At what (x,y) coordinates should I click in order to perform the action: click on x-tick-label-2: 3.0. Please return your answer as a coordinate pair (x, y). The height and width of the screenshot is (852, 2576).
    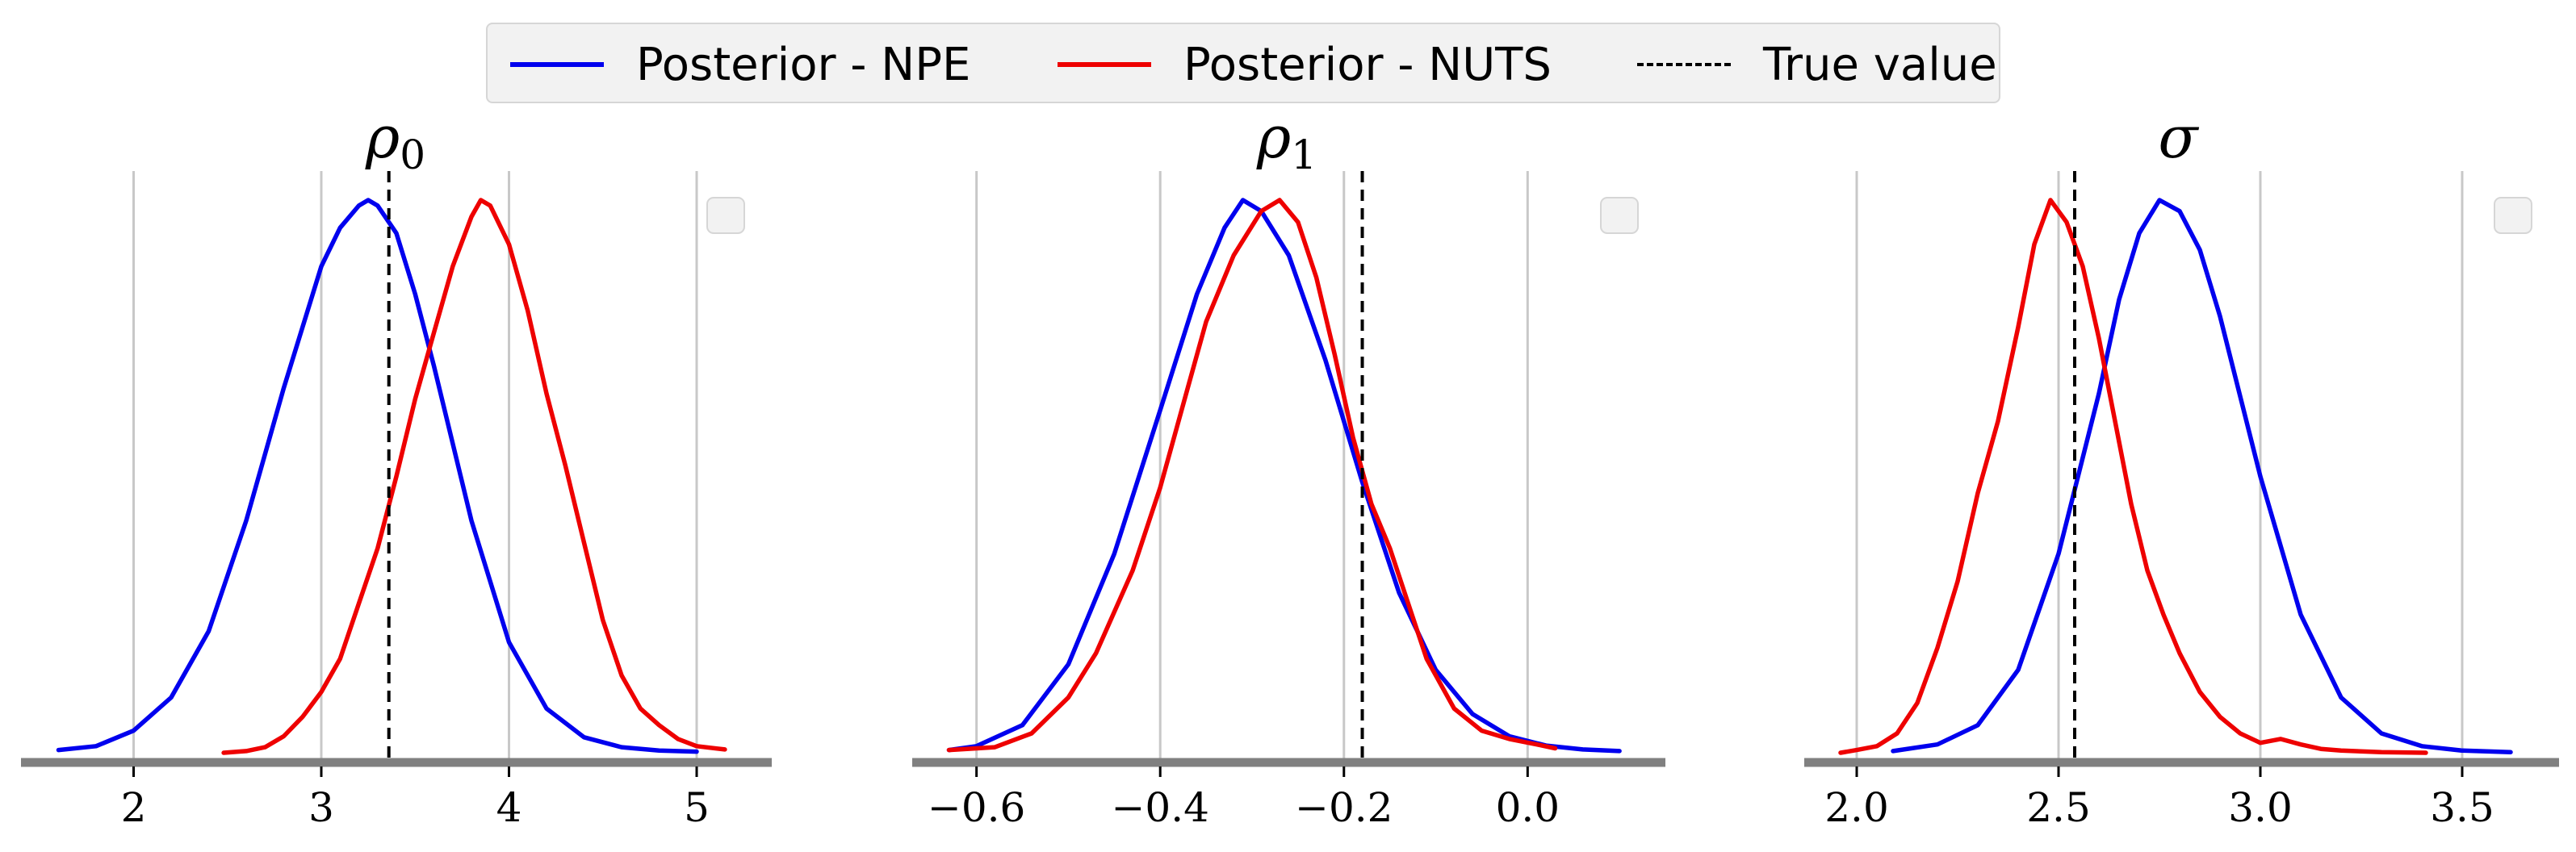
    Looking at the image, I should click on (2260, 807).